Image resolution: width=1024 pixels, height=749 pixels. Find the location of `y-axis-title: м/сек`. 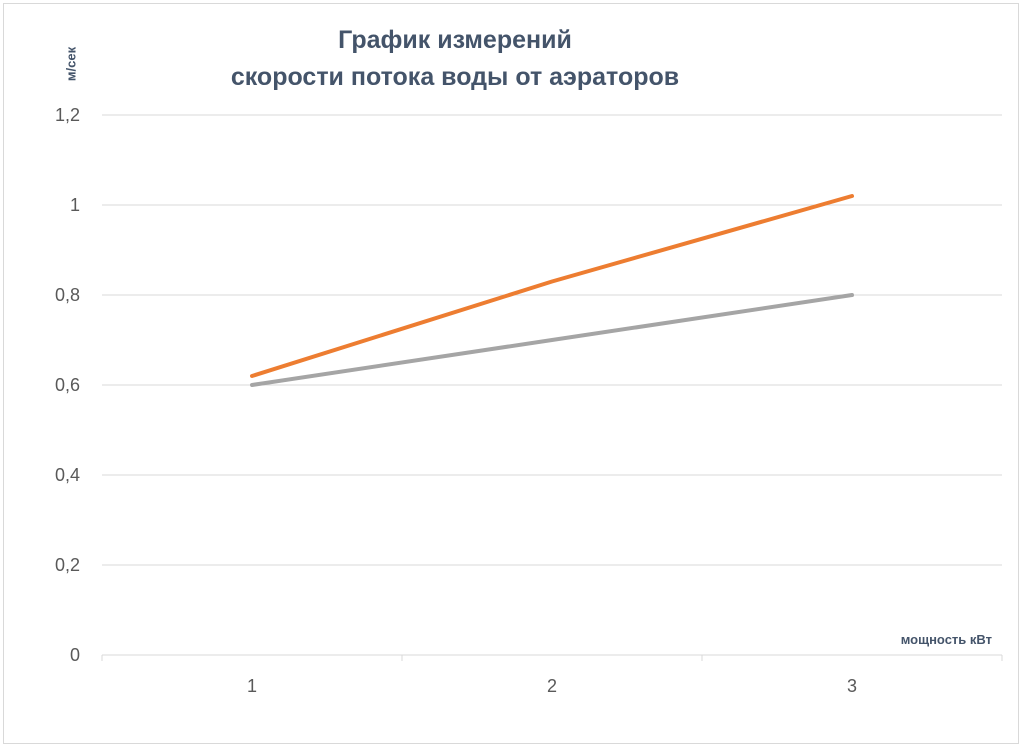

y-axis-title: м/сек is located at coordinates (70, 63).